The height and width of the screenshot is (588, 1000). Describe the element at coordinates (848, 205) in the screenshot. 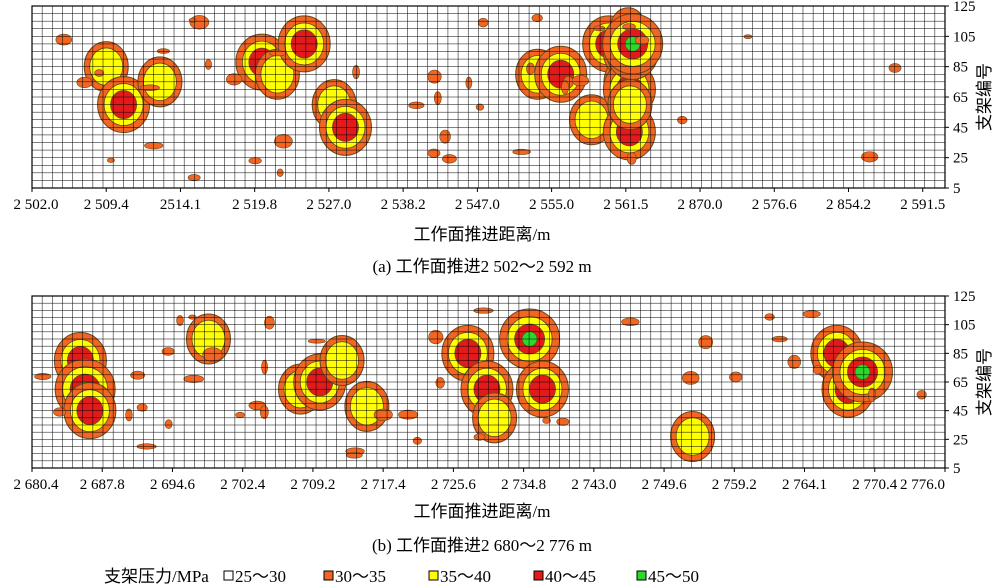

I see `x-tick-label: 2 854.2` at that location.